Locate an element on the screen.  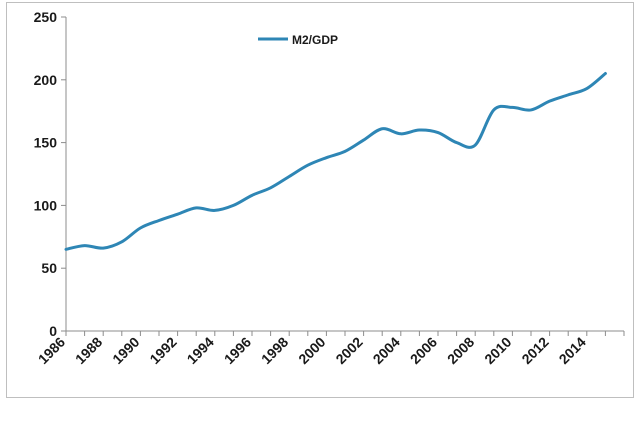
y-axis-ticks: 0 50 100 150 200 250 is located at coordinates (50, 174).